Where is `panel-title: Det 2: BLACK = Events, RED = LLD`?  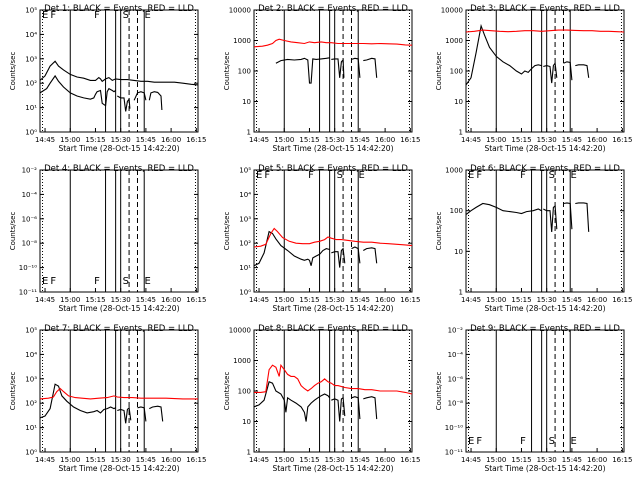
panel-title: Det 2: BLACK = Events, RED = LLD is located at coordinates (333, 9).